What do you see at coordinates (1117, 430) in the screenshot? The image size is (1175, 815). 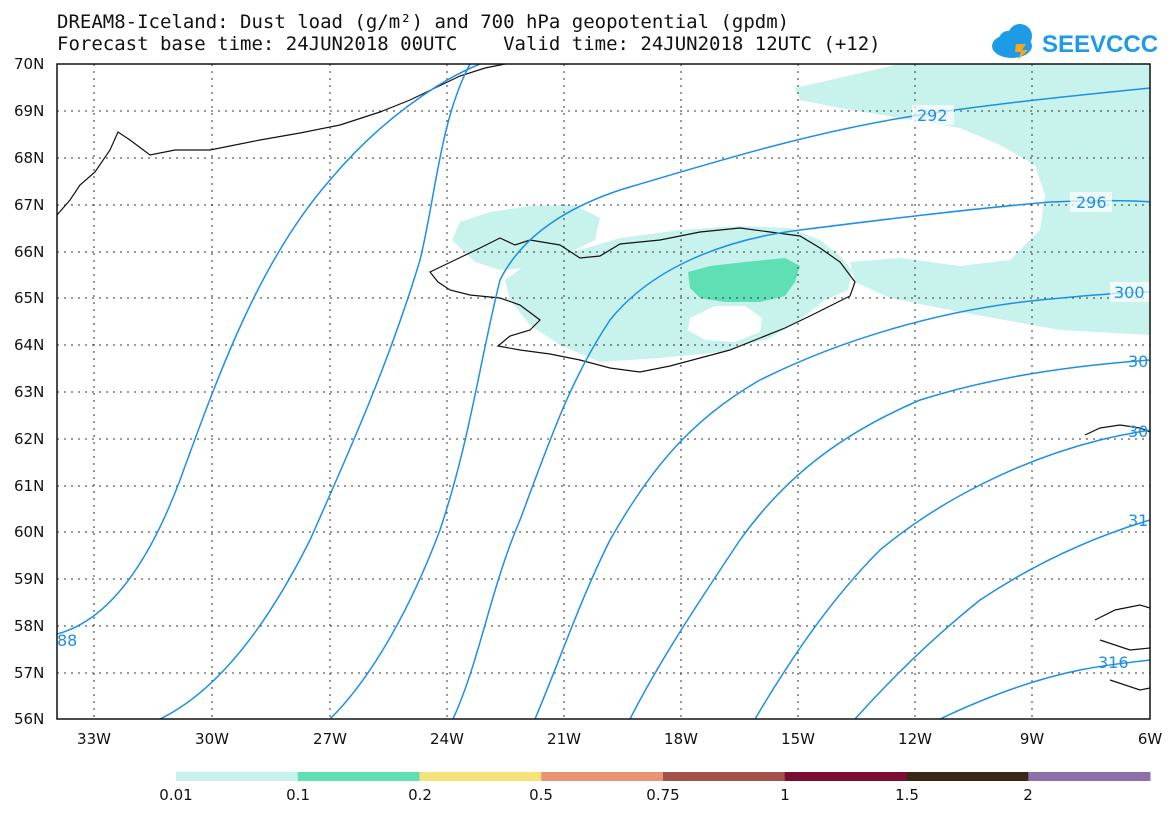 I see `norway-coast-north` at bounding box center [1117, 430].